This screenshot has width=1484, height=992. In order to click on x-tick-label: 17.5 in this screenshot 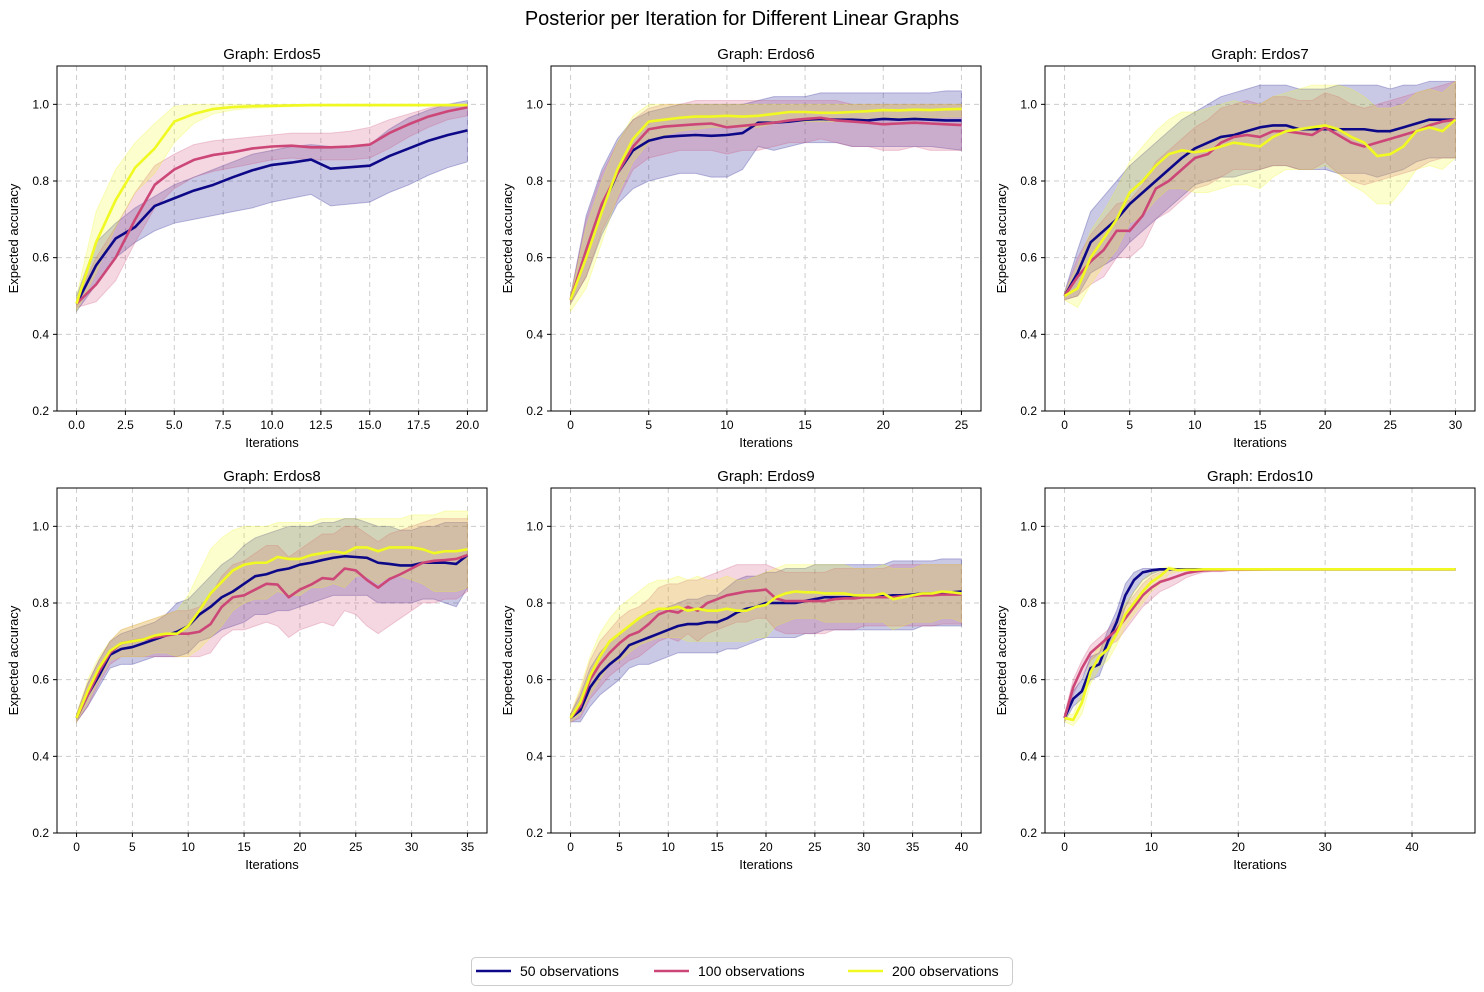, I will do `click(419, 425)`.